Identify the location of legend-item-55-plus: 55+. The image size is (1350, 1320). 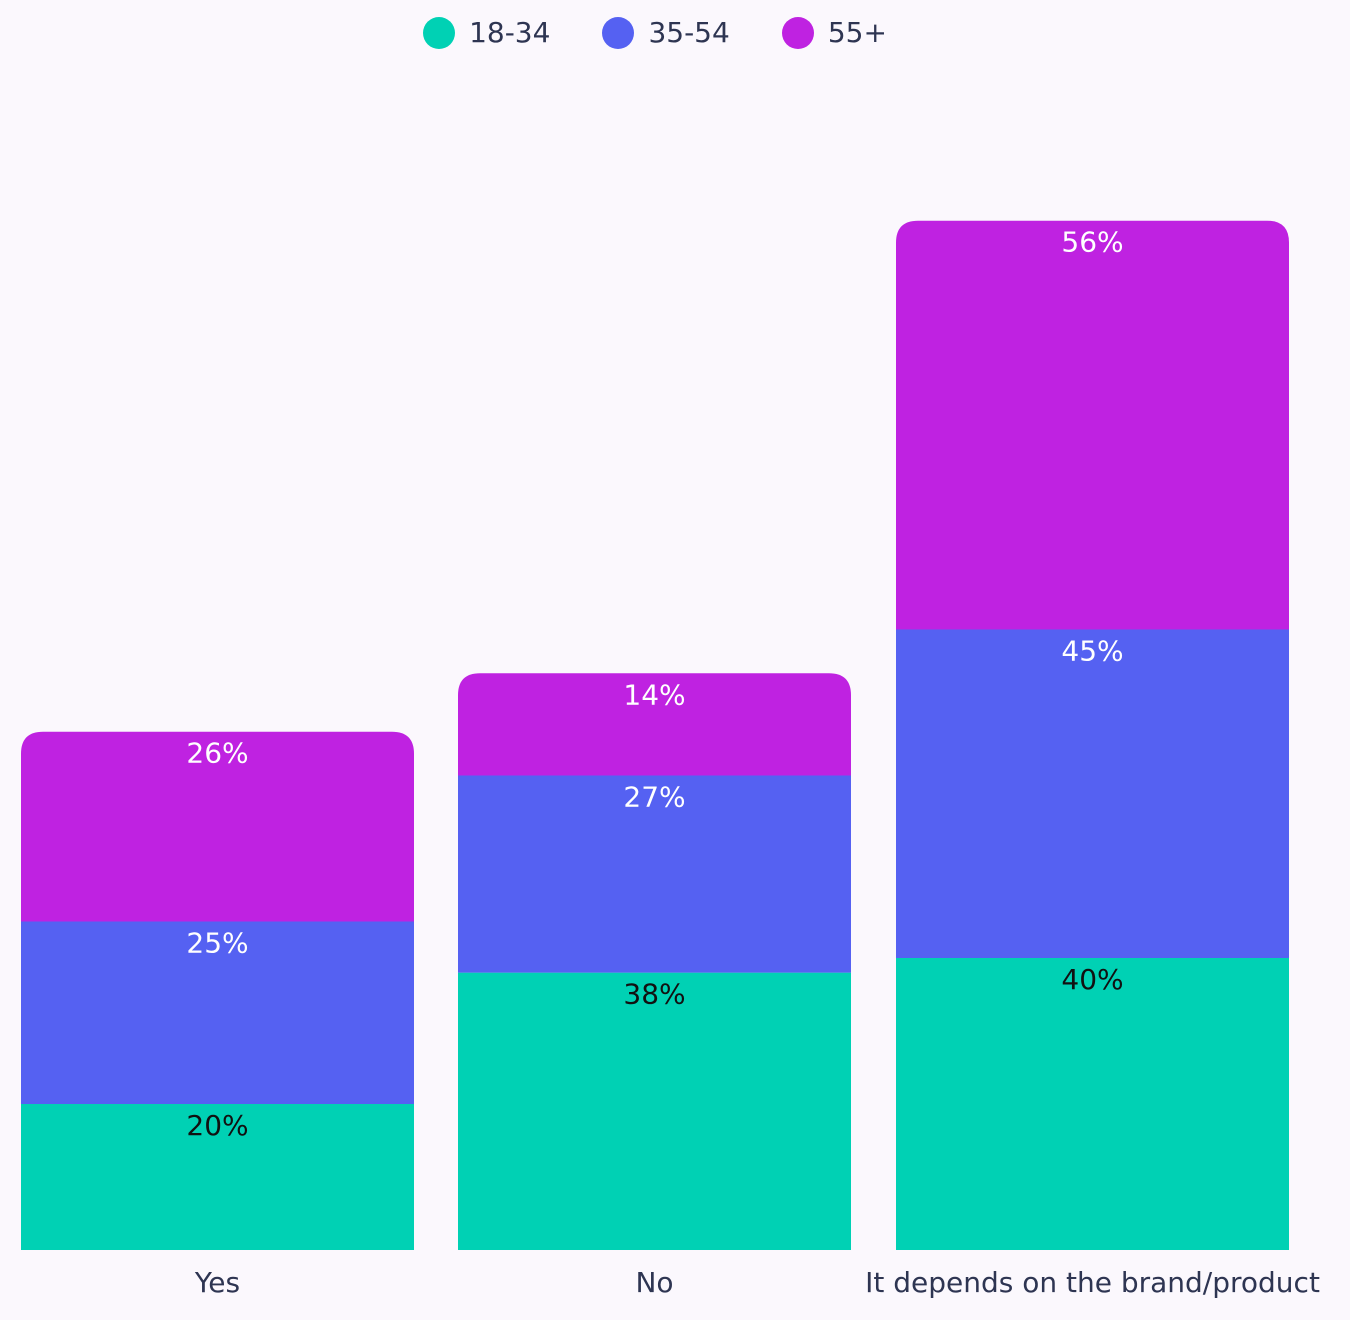
(834, 32).